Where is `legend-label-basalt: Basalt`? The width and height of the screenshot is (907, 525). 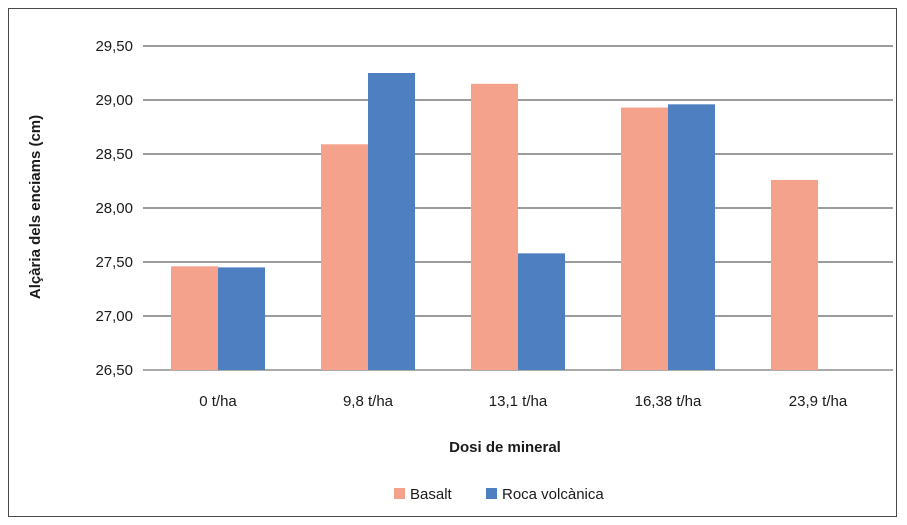 legend-label-basalt: Basalt is located at coordinates (431, 494).